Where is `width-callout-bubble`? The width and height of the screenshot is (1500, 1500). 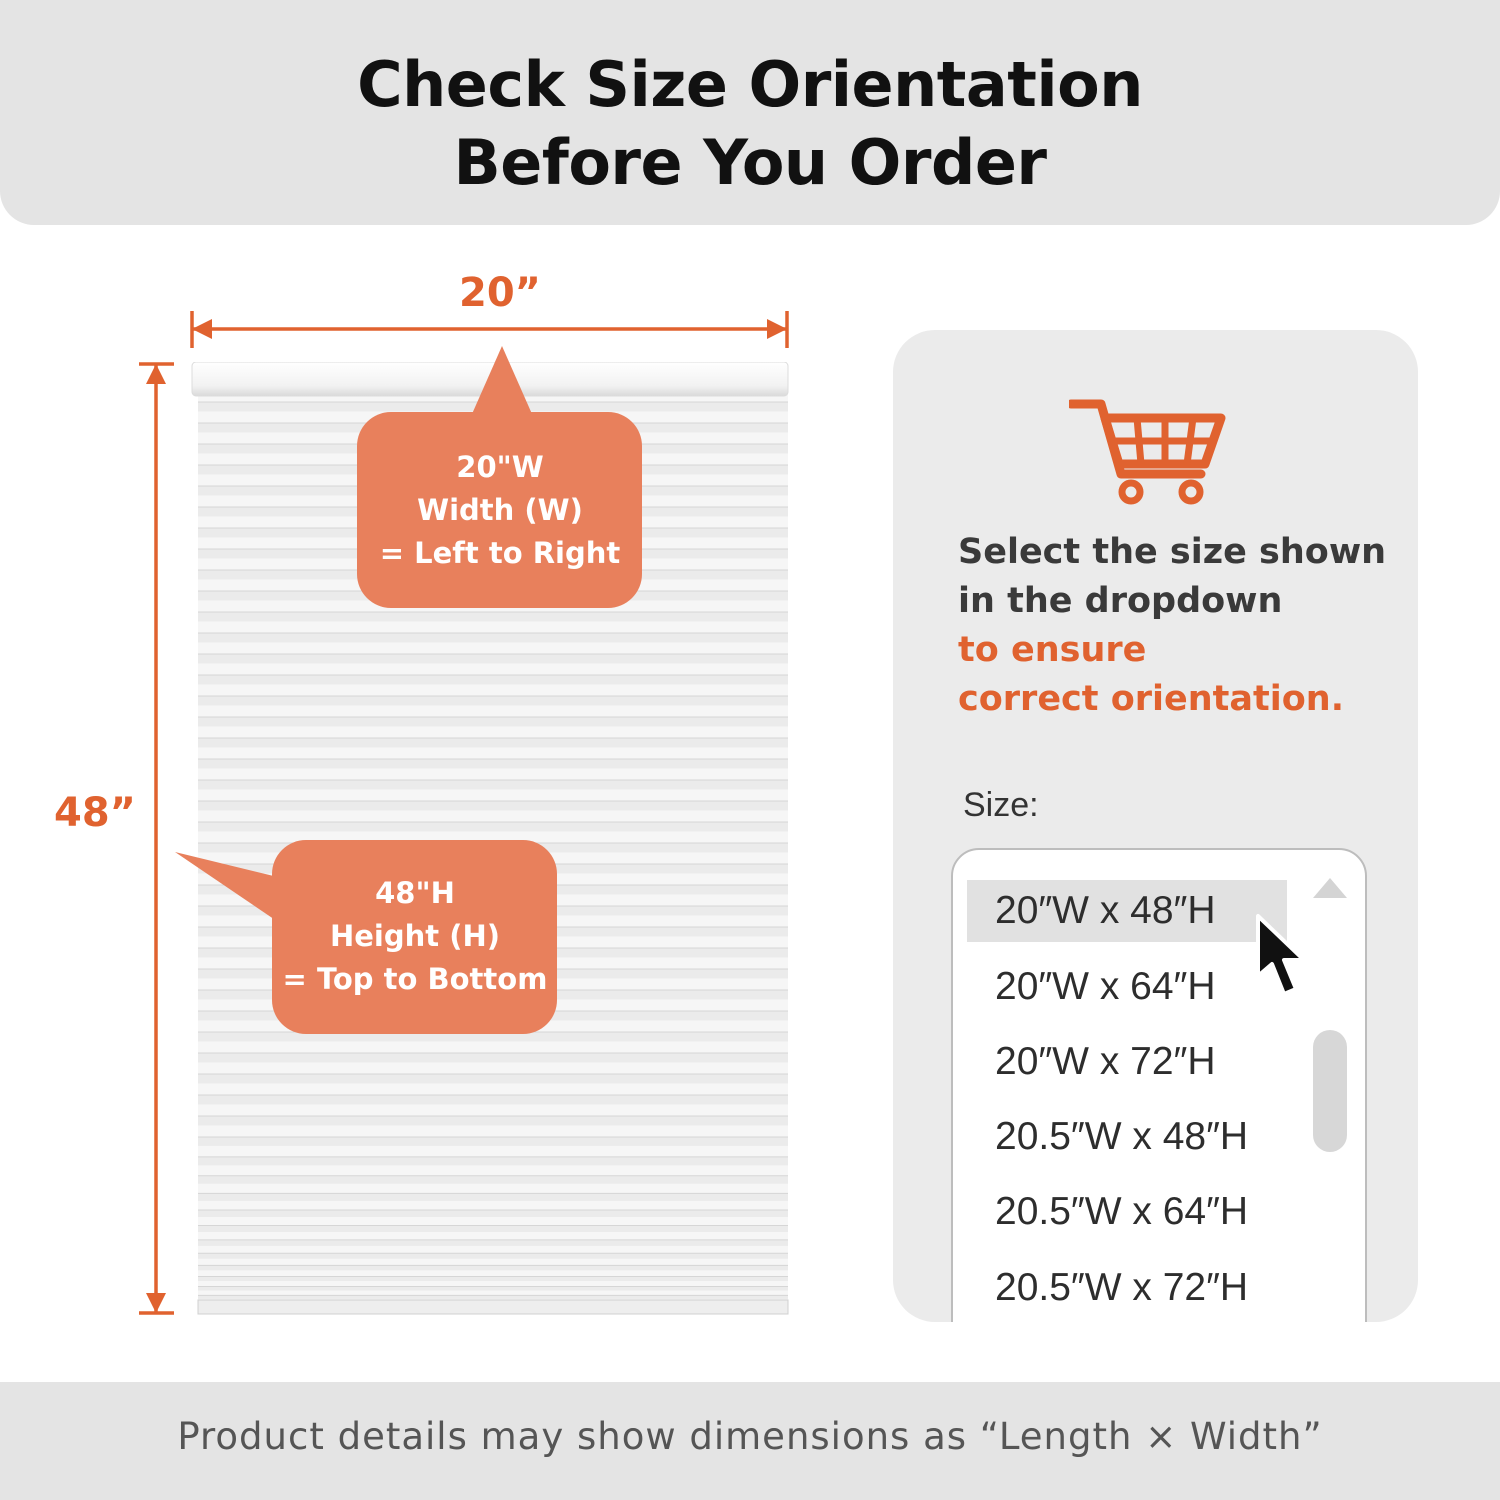 width-callout-bubble is located at coordinates (499, 477).